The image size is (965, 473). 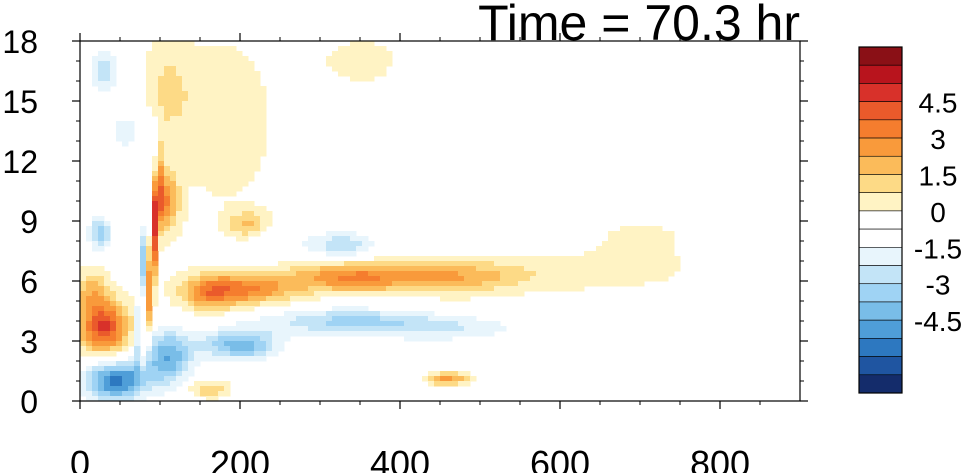 I want to click on colorbar: 4.531.50-1.5-3-4.5, so click(x=910, y=220).